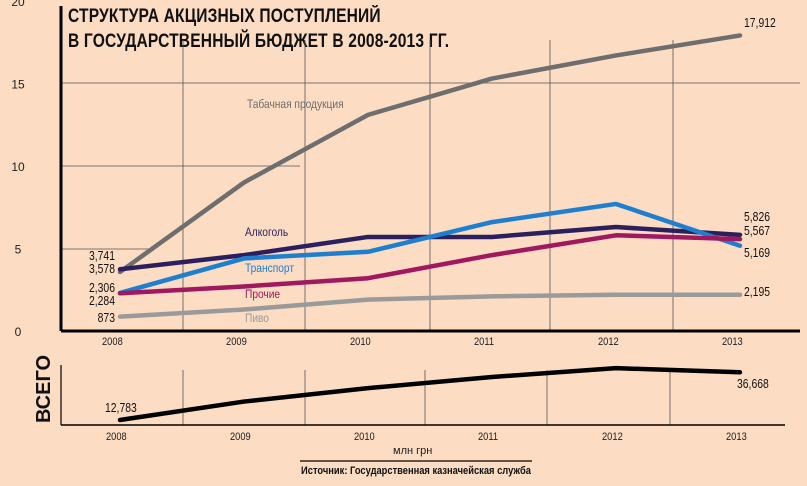 Image resolution: width=807 pixels, height=486 pixels. Describe the element at coordinates (240, 437) in the screenshot. I see `total-x-tick-label: 2009` at that location.